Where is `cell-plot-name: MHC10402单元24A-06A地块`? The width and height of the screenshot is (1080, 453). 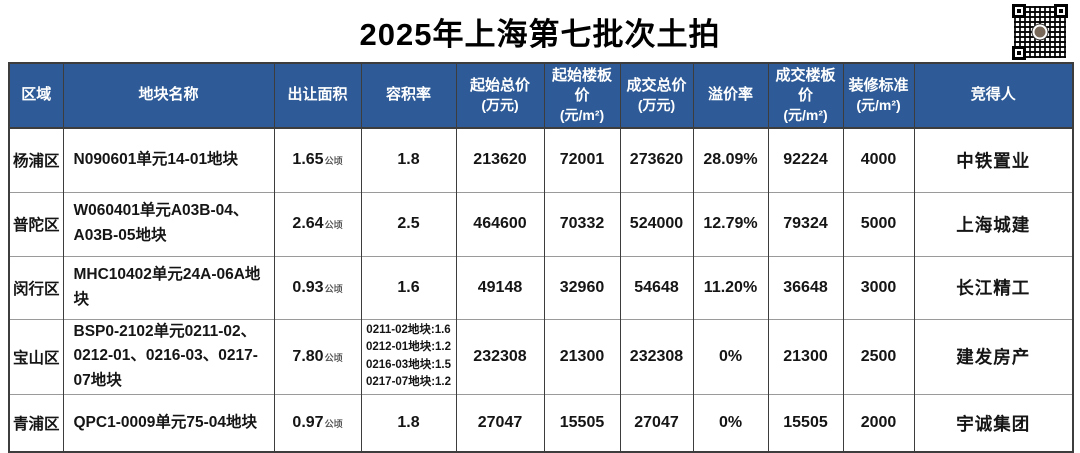
cell-plot-name: MHC10402单元24A-06A地块 is located at coordinates (168, 287).